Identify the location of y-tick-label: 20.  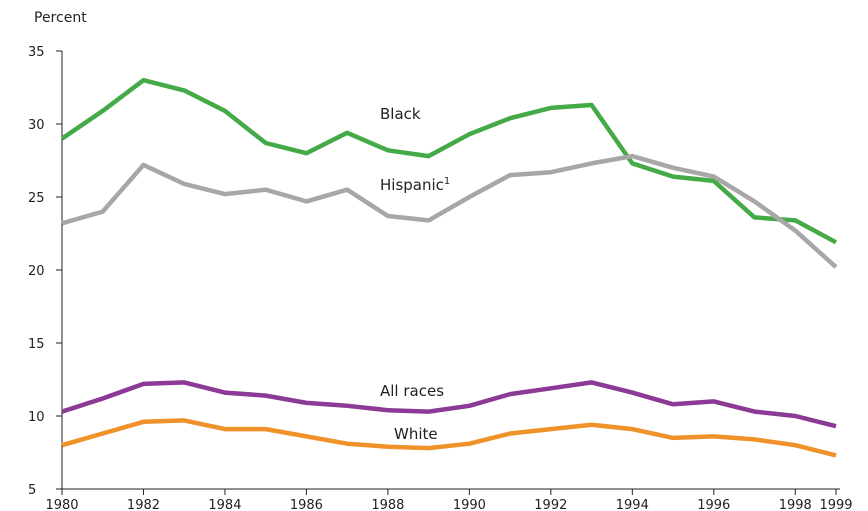
(36, 271).